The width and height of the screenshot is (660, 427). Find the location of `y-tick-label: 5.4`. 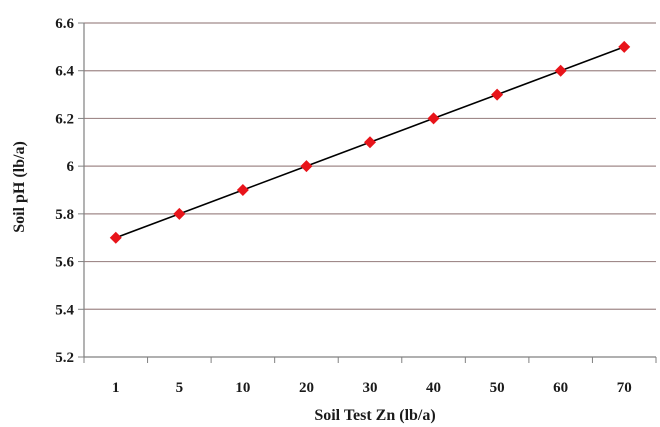

y-tick-label: 5.4 is located at coordinates (64, 310).